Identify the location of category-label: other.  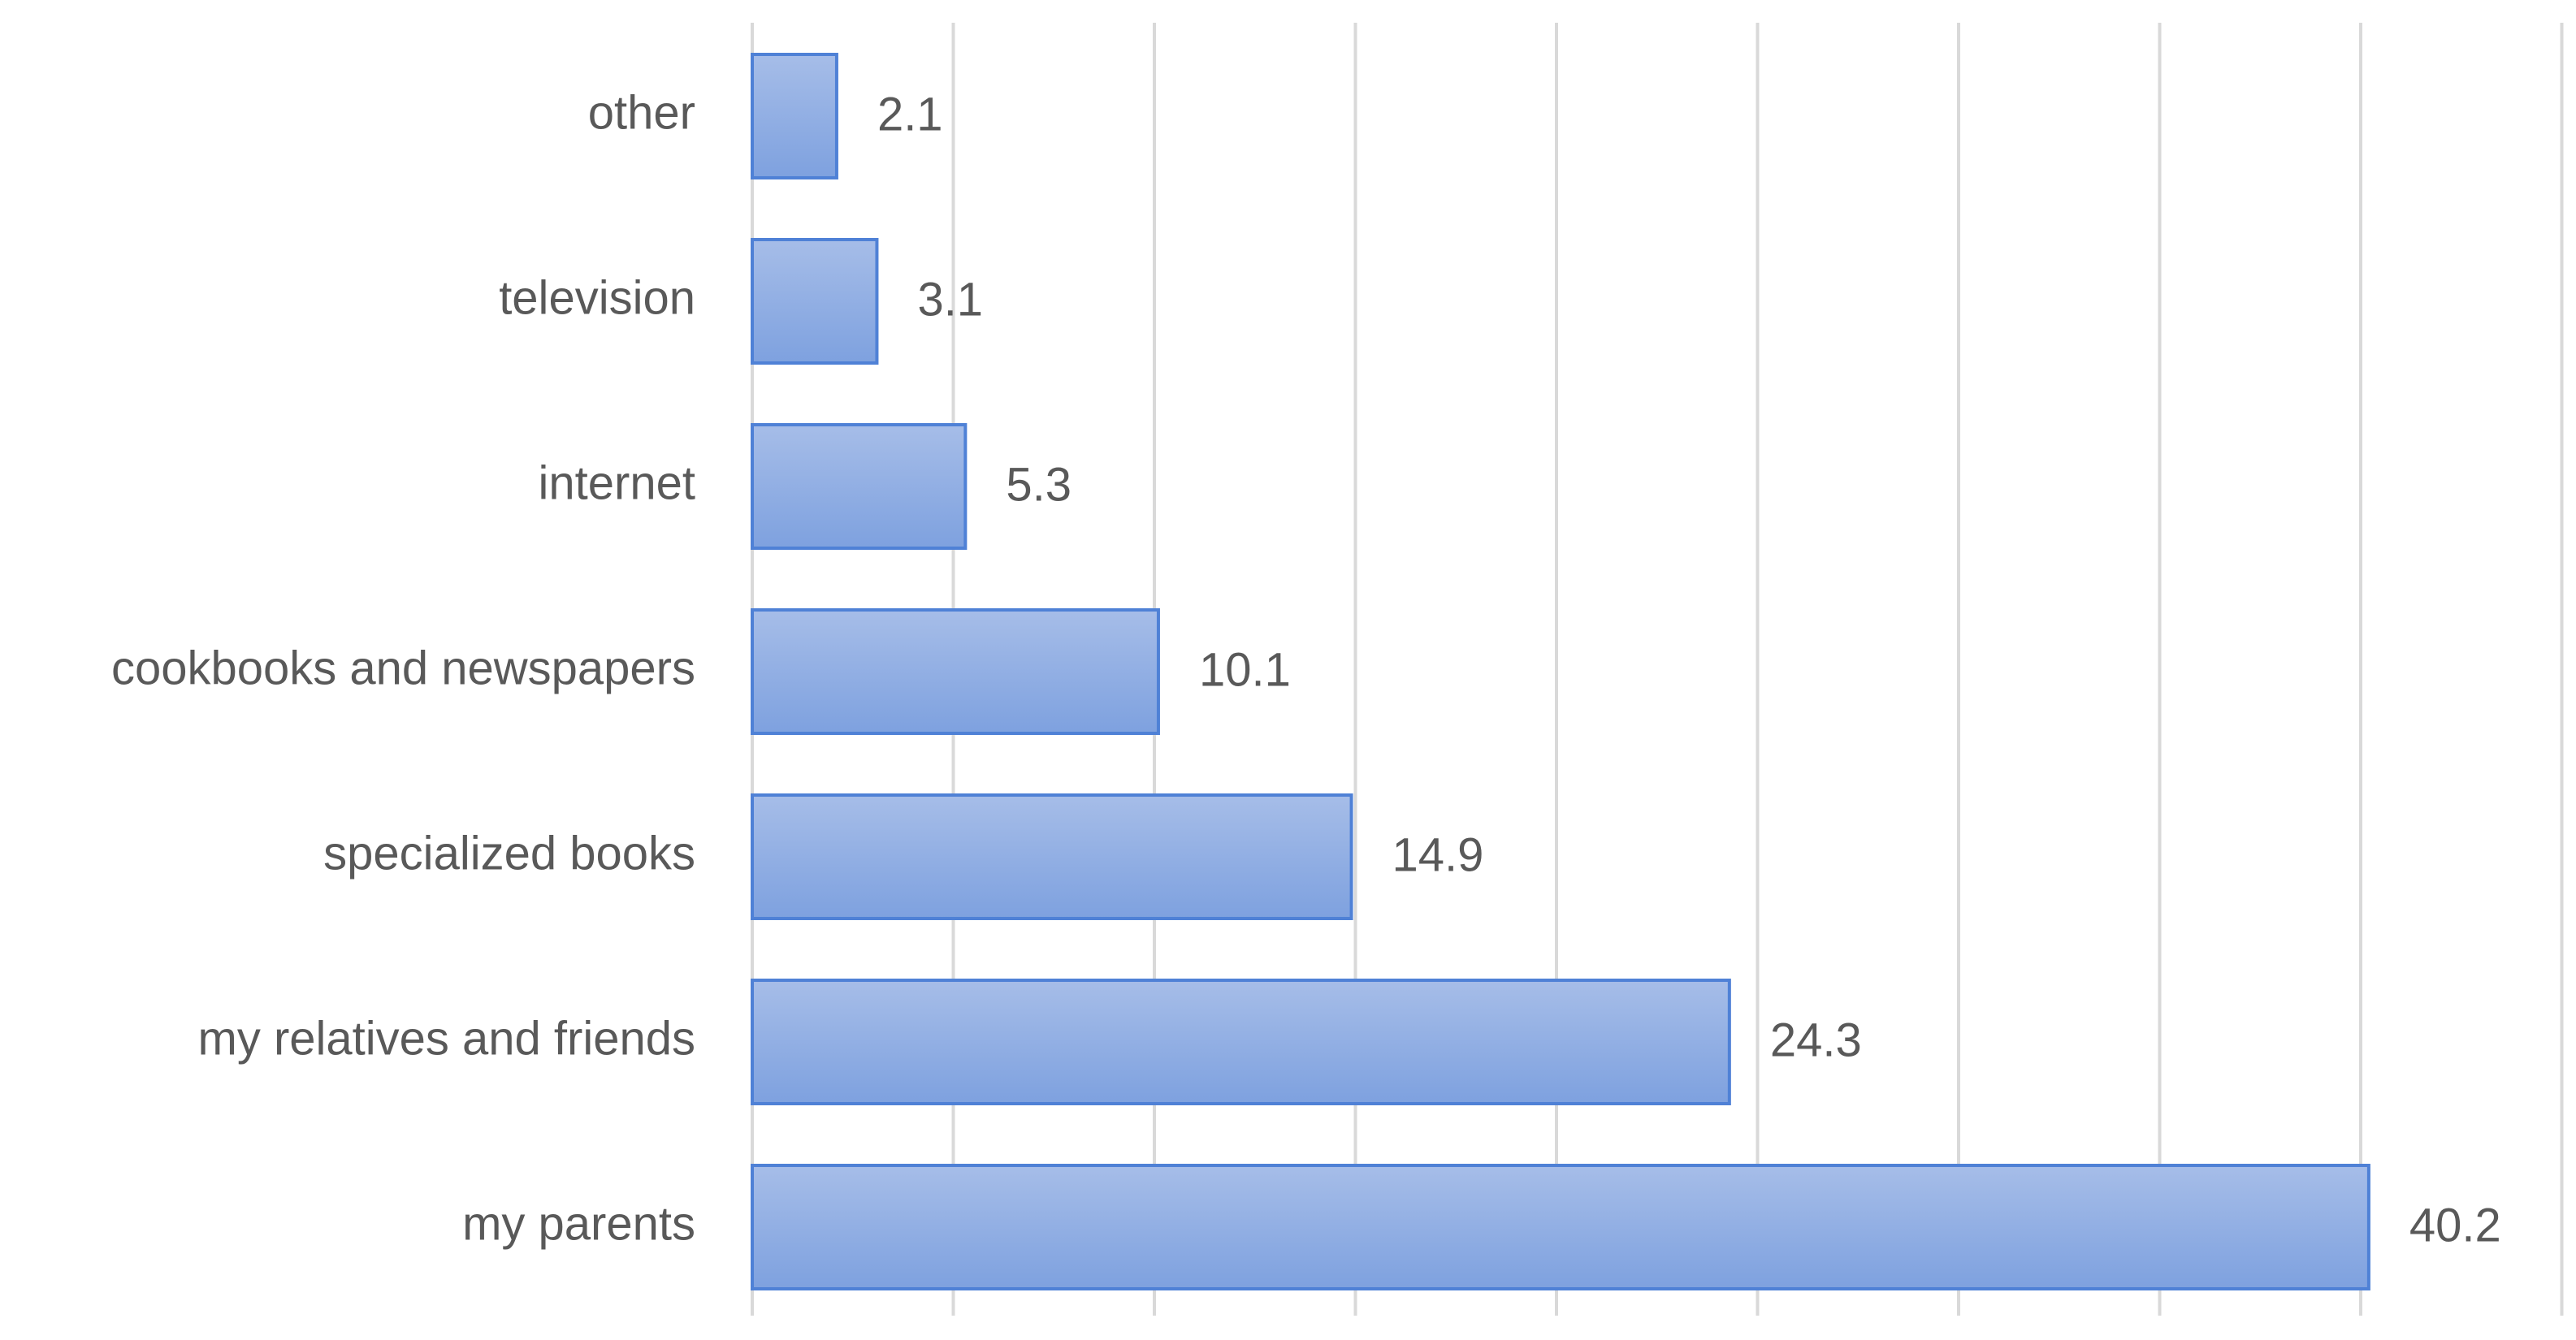
(642, 112).